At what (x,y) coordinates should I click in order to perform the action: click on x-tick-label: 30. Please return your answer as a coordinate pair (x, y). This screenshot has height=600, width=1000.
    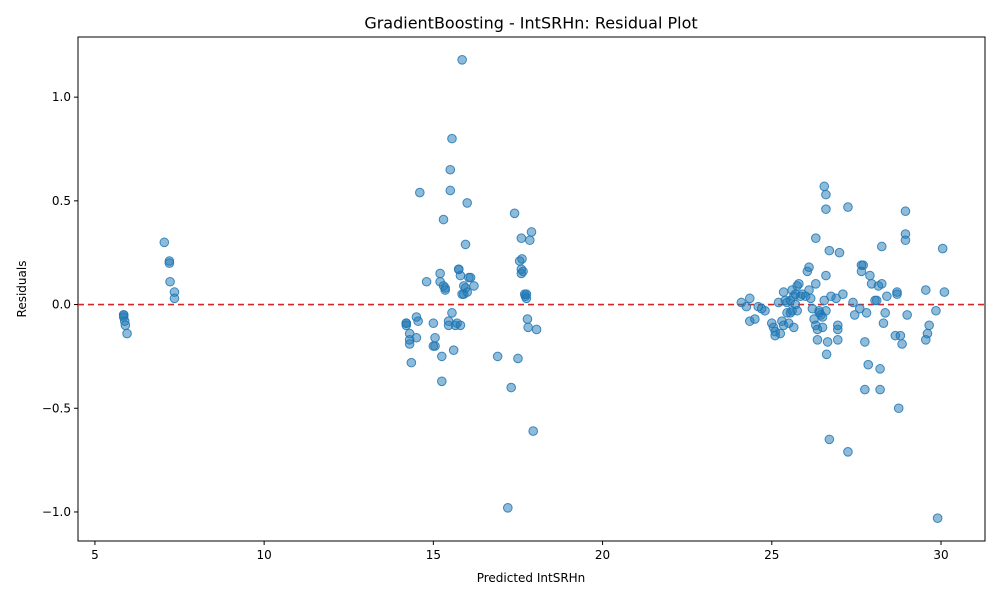
    Looking at the image, I should click on (940, 555).